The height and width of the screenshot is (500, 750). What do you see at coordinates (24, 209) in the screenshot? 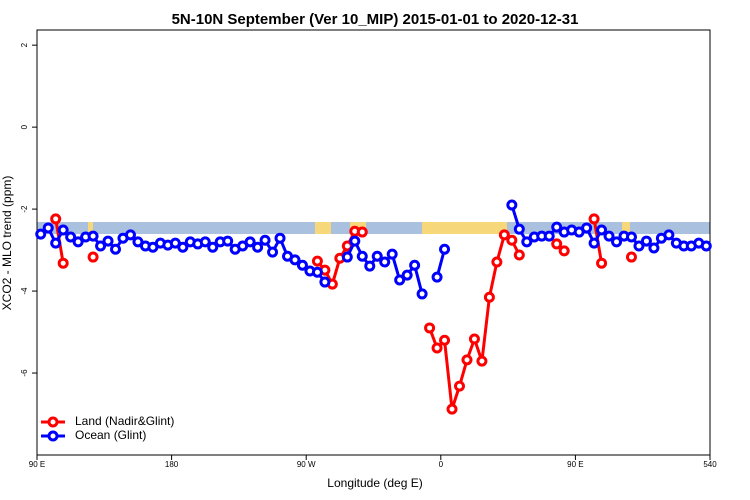
I see `y-tick-label: -2` at bounding box center [24, 209].